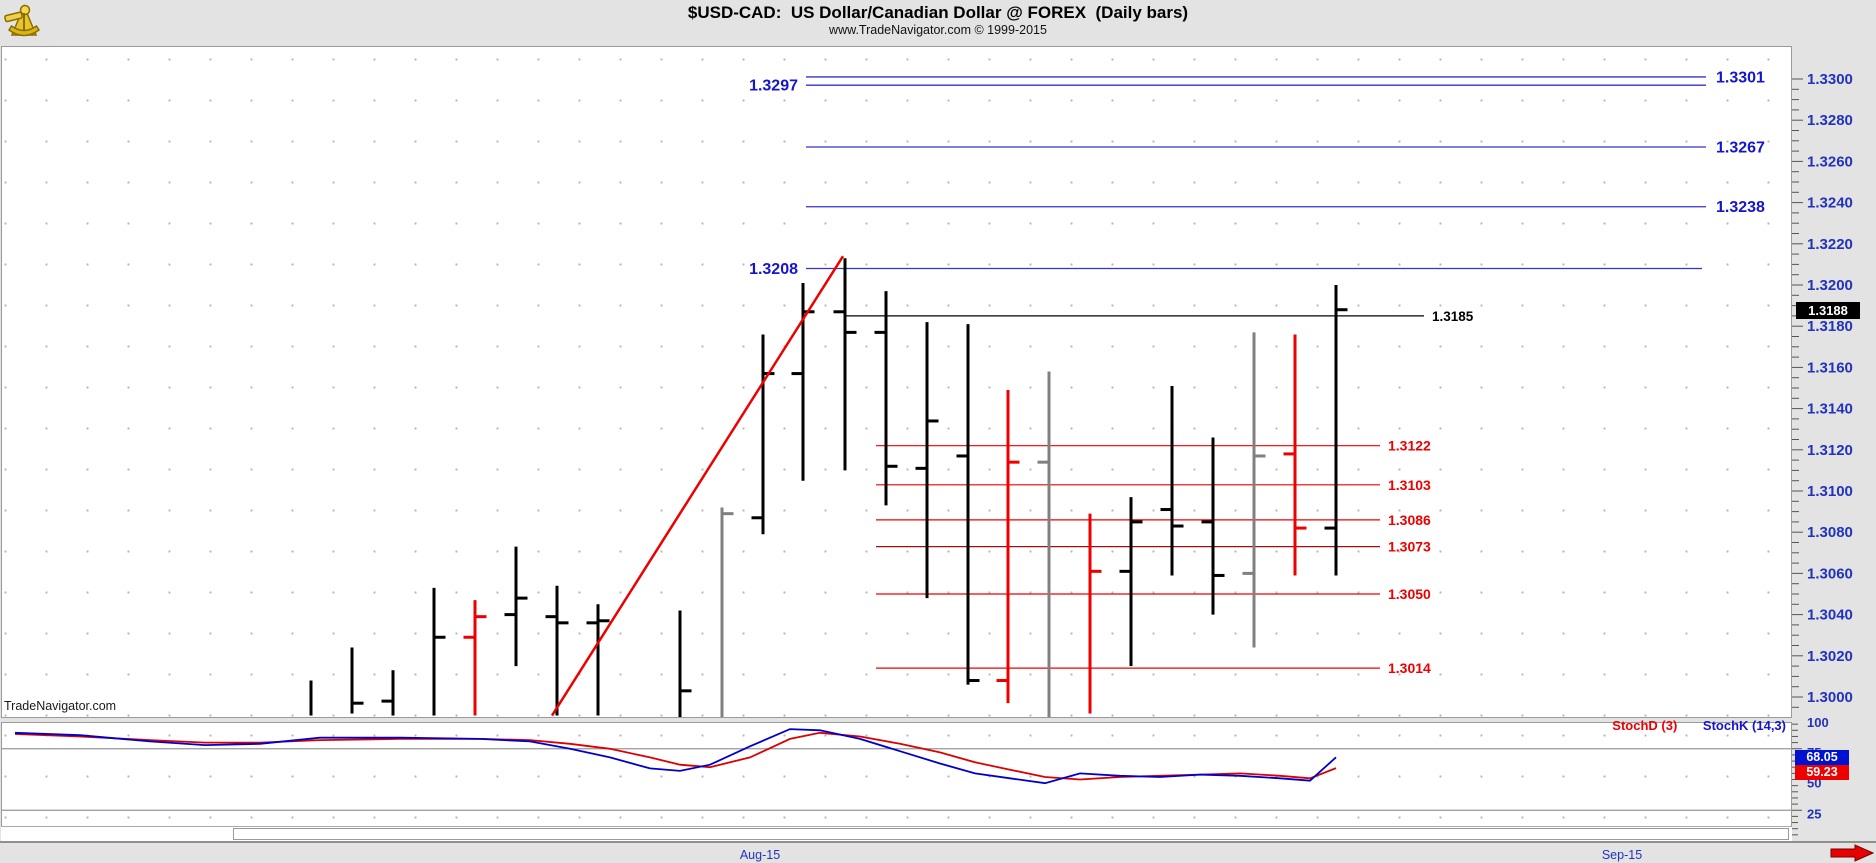 This screenshot has height=863, width=1876. I want to click on date-label-sep: Sep-15, so click(1622, 855).